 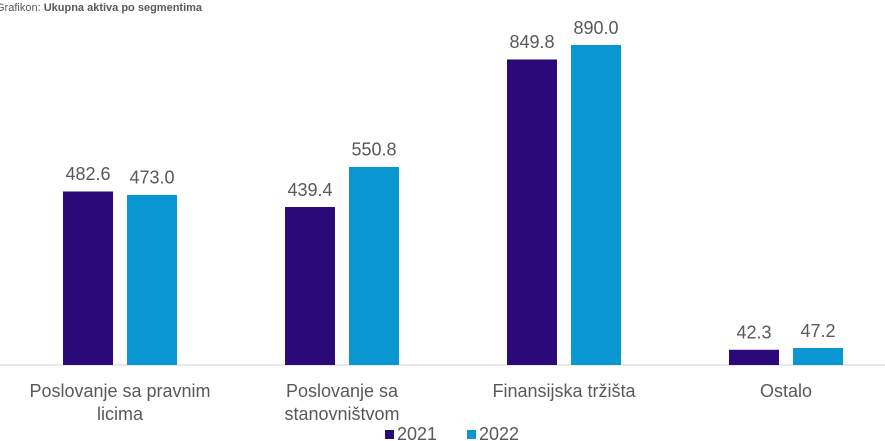 What do you see at coordinates (564, 391) in the screenshot?
I see `x-tick-label: Finansijska tržišta` at bounding box center [564, 391].